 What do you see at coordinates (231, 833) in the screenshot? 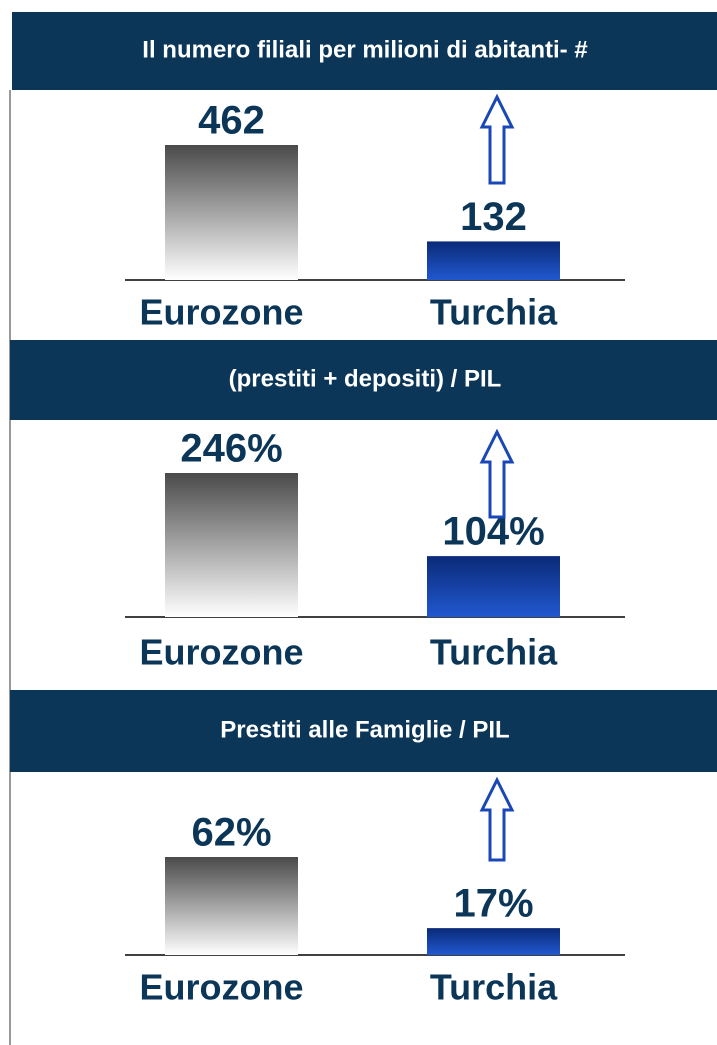
I see `value-label: 62%` at bounding box center [231, 833].